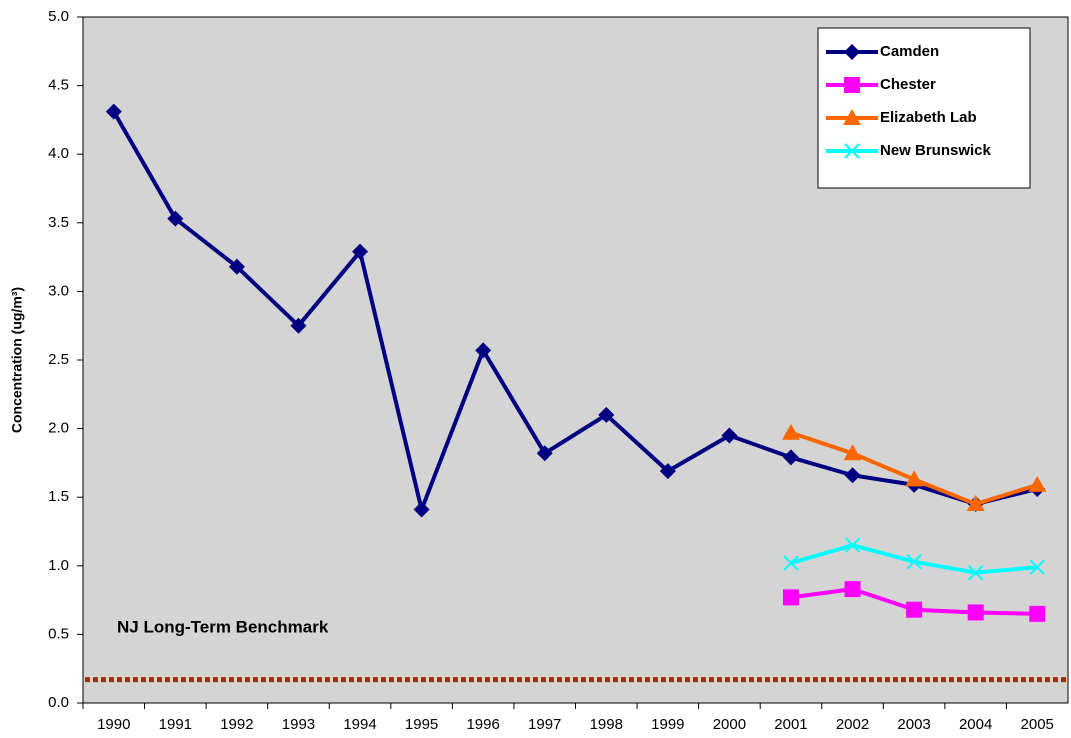  What do you see at coordinates (909, 51) in the screenshot?
I see `legend-label: Camden` at bounding box center [909, 51].